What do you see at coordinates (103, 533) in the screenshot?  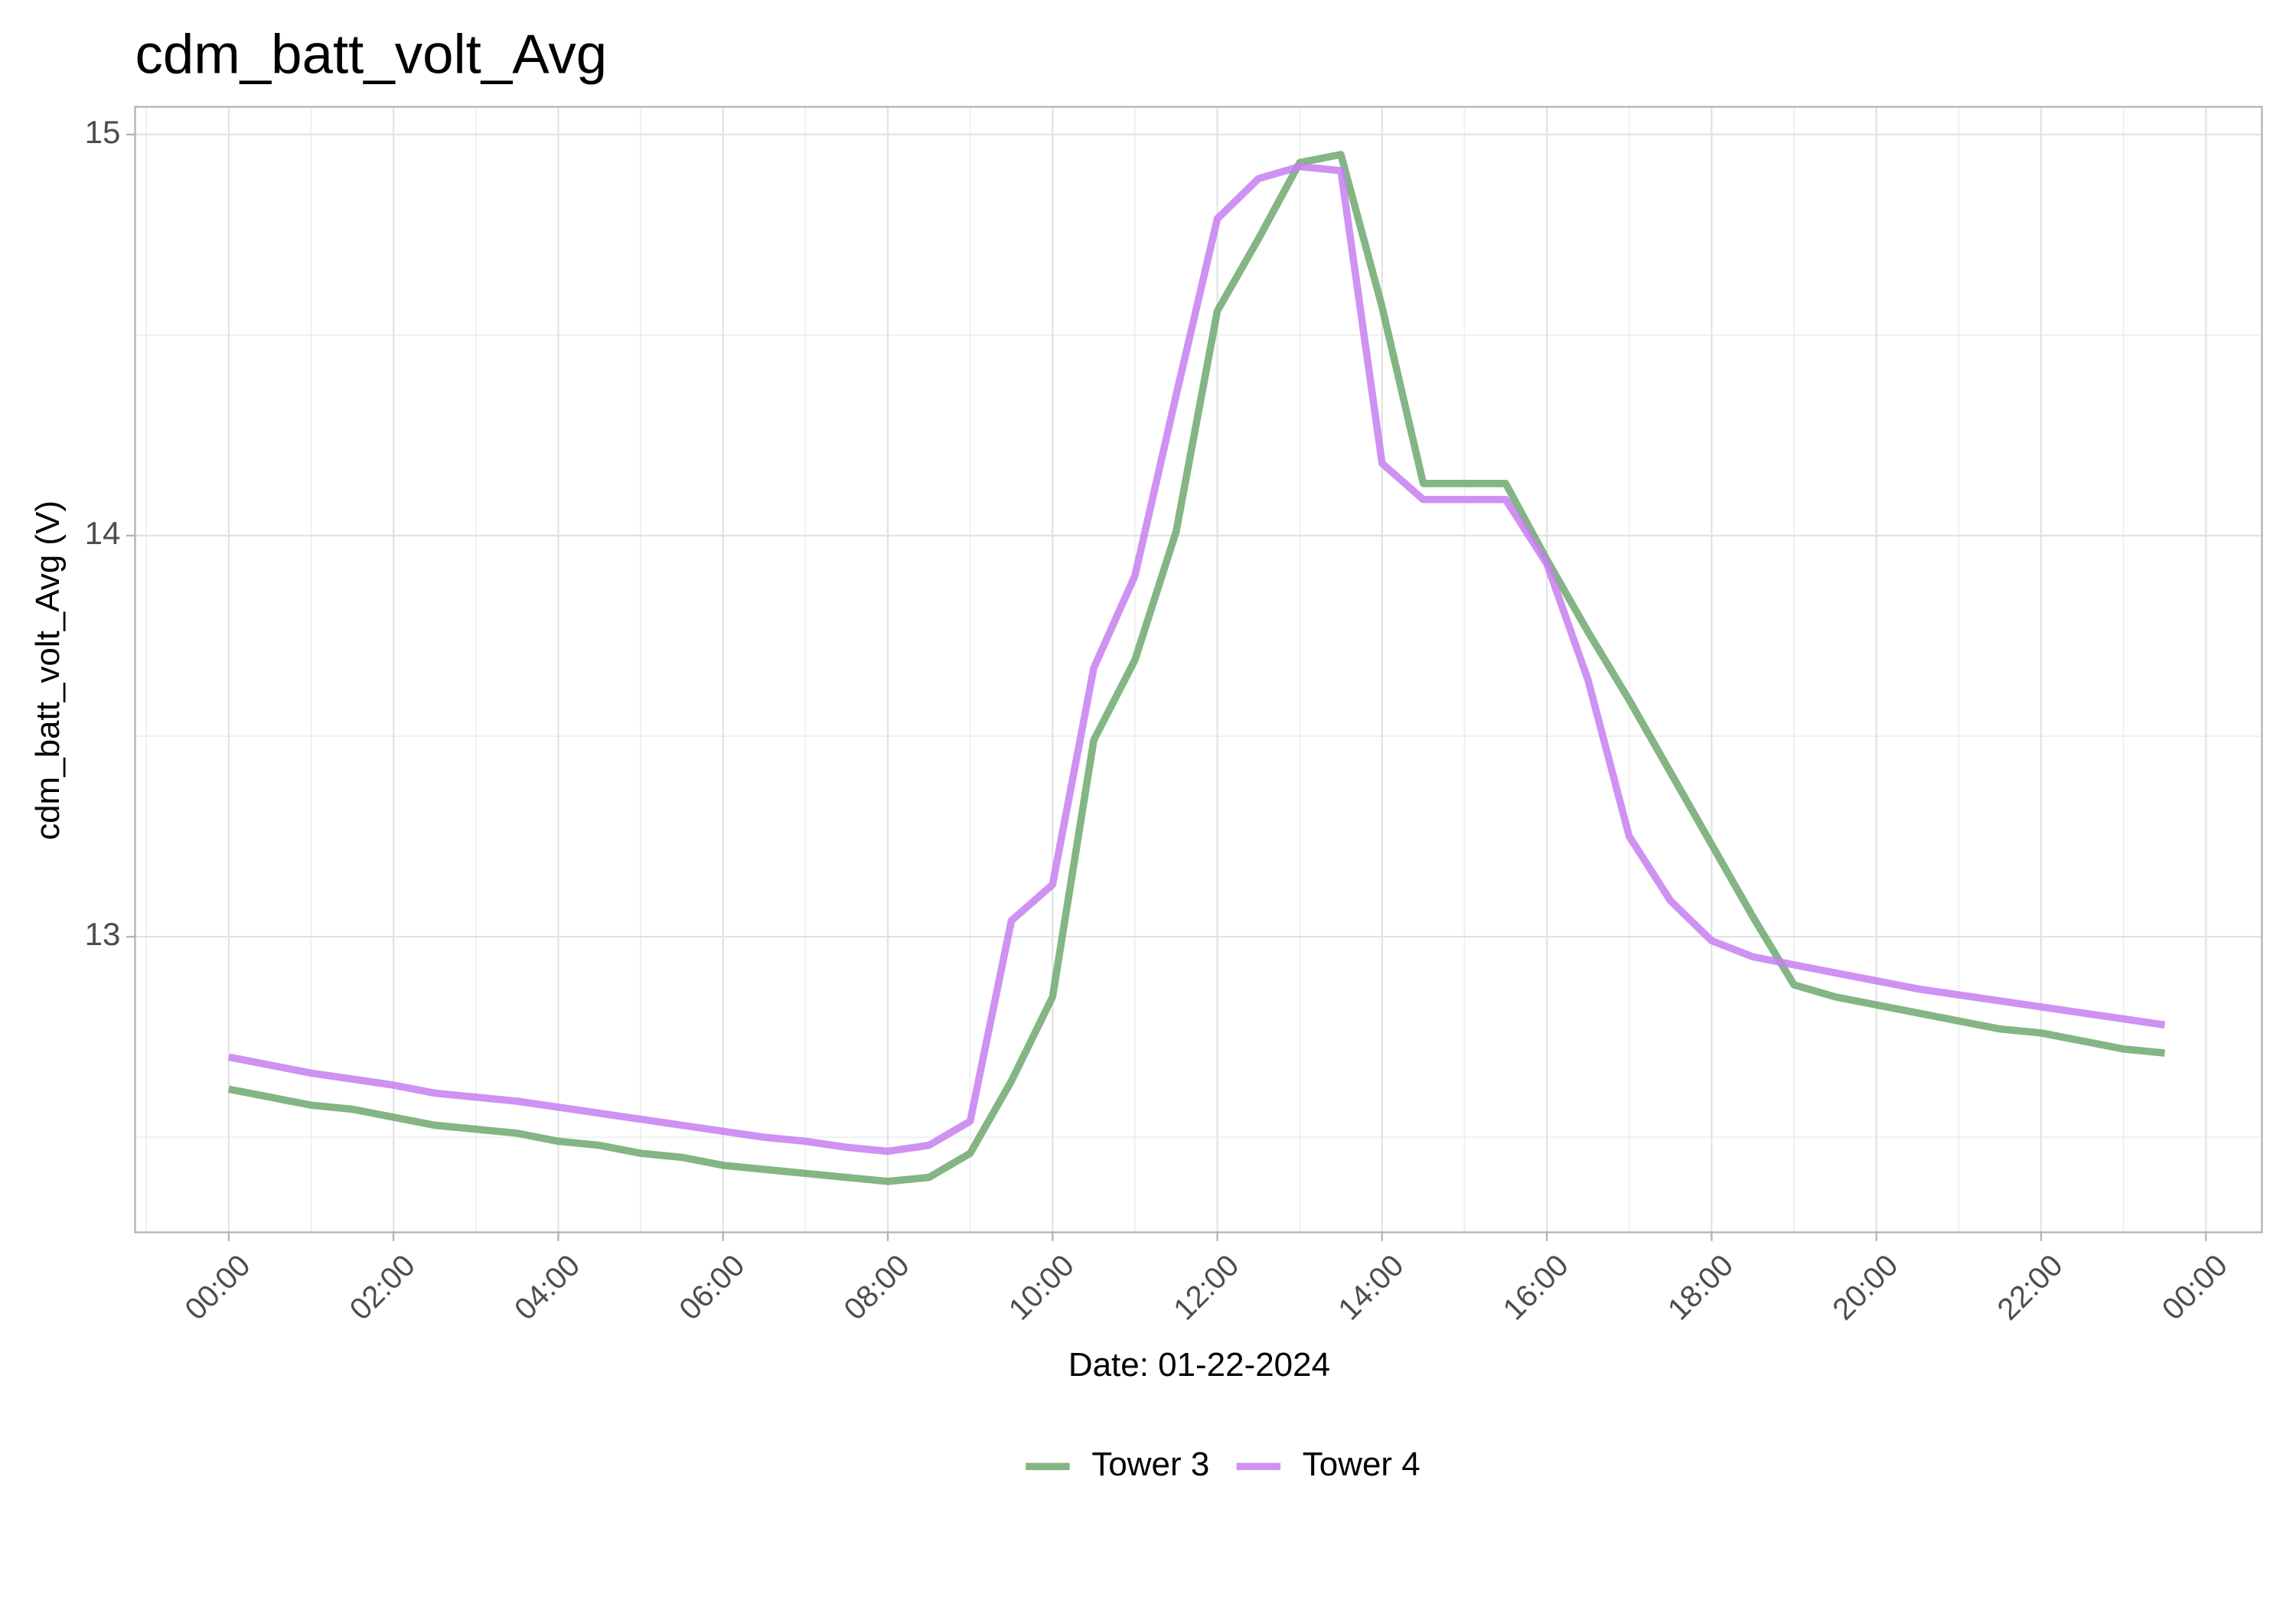 I see `y-tick-label: 14` at bounding box center [103, 533].